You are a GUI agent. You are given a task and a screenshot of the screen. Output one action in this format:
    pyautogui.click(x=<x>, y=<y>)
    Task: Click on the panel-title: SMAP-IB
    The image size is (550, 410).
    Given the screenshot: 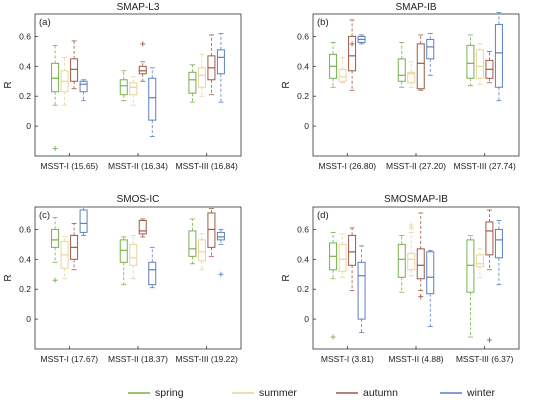 What is the action you would take?
    pyautogui.click(x=415, y=7)
    